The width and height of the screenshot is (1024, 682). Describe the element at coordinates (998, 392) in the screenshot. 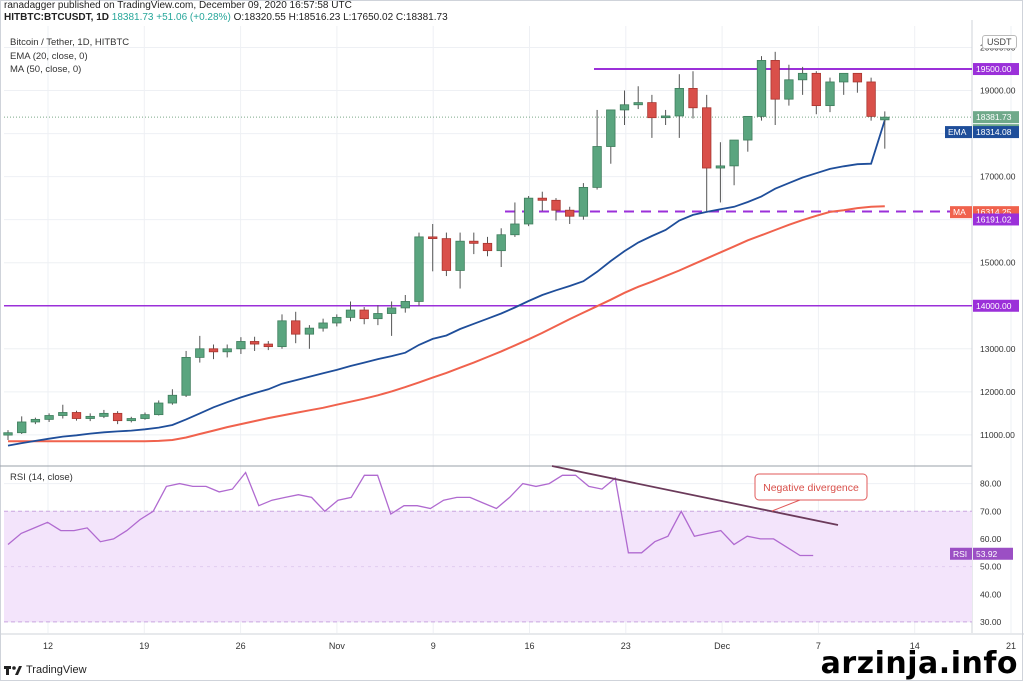

I see `price-tick-label: 12000.00` at that location.